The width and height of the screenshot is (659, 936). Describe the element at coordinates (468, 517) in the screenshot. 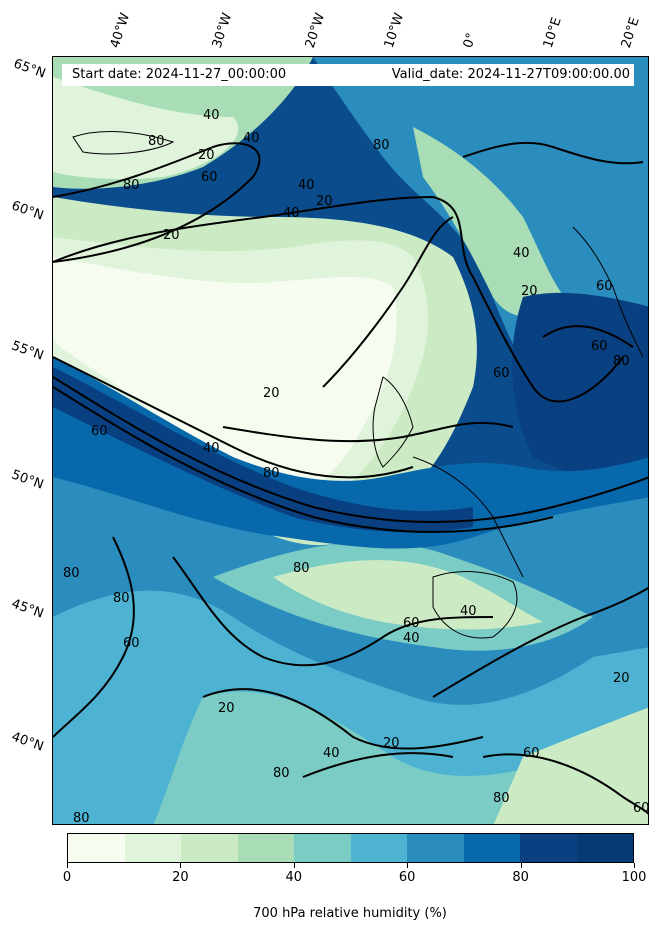

I see `coastline-france` at that location.